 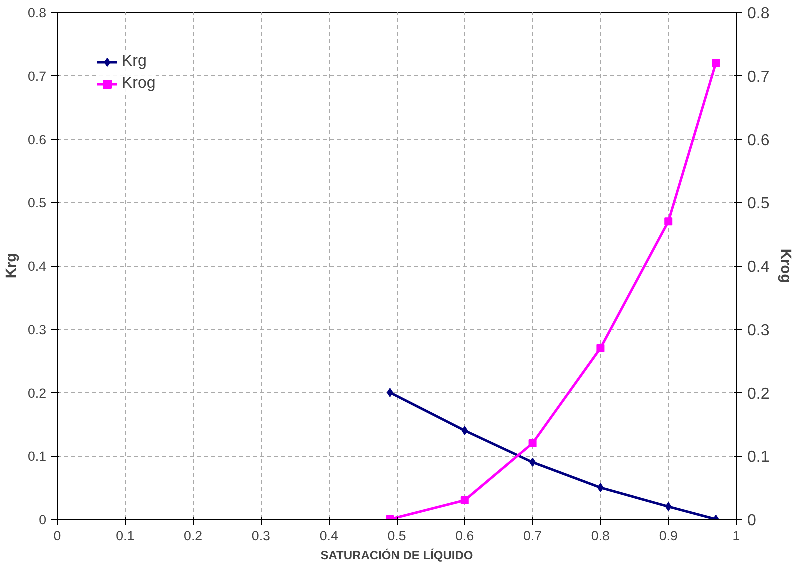 I want to click on y2-tick-label: 0.3, so click(x=759, y=331).